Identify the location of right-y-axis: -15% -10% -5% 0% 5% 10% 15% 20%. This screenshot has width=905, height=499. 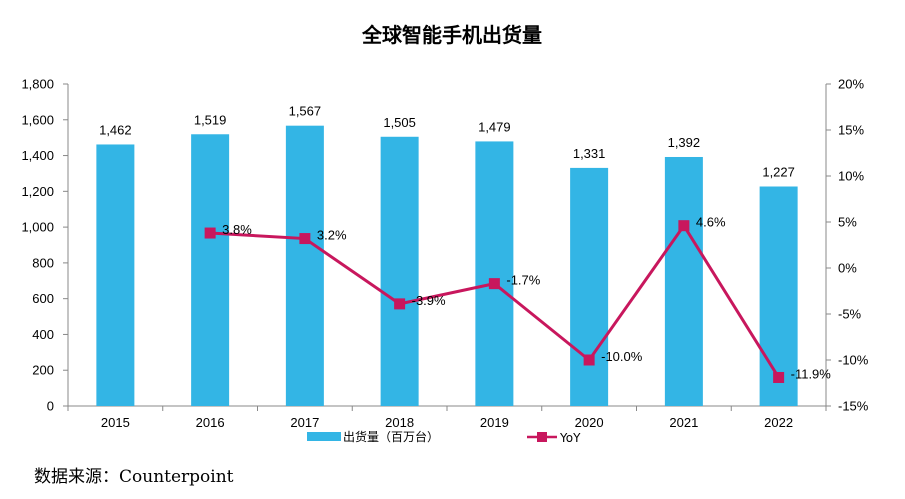
(847, 245).